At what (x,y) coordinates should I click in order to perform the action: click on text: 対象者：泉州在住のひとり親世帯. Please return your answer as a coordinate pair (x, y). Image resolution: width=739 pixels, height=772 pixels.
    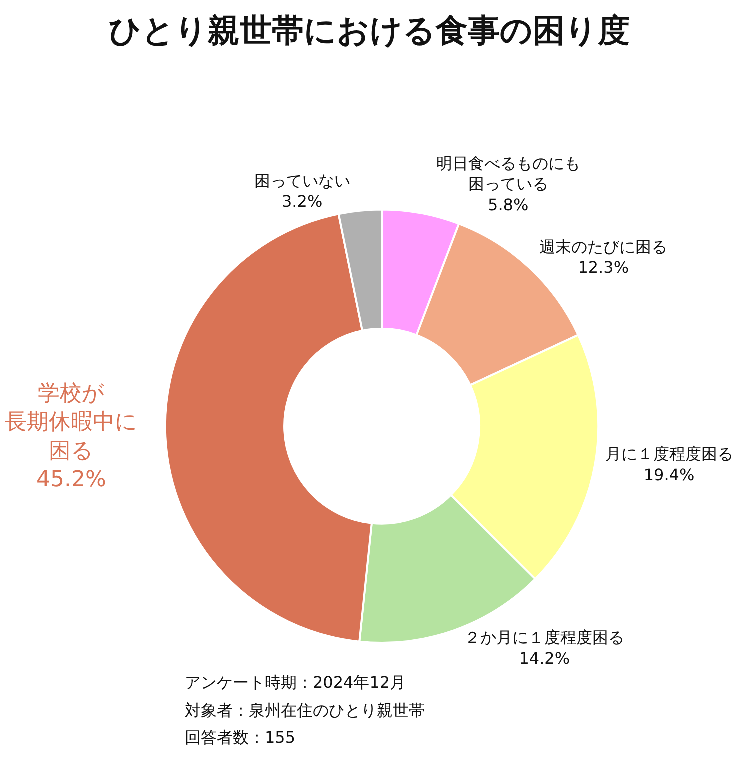
    Looking at the image, I should click on (305, 710).